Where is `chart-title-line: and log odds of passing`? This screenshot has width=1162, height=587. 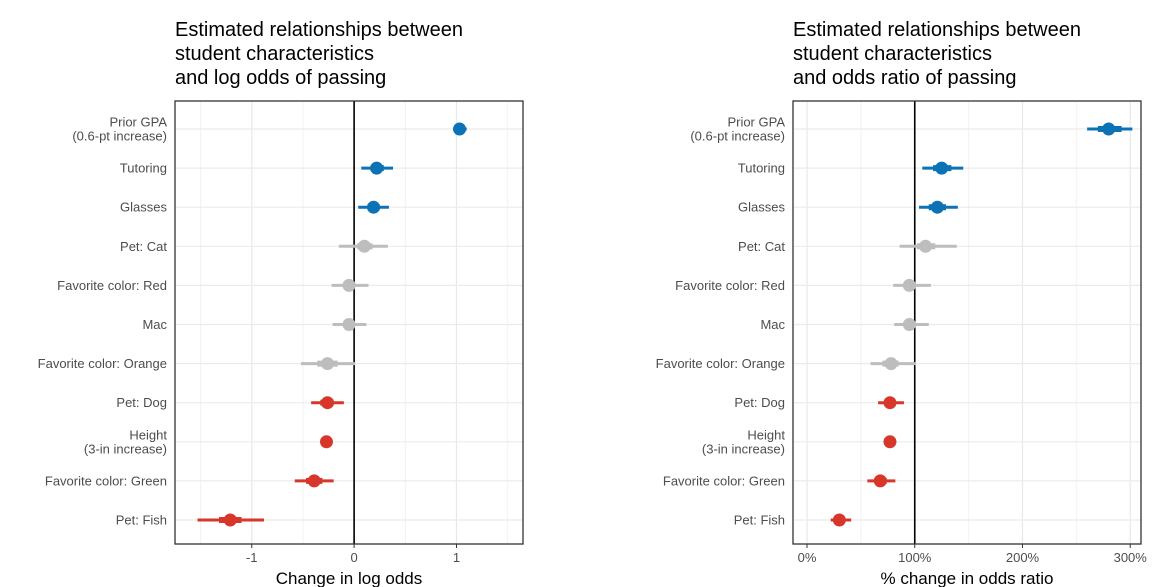
chart-title-line: and log odds of passing is located at coordinates (281, 78).